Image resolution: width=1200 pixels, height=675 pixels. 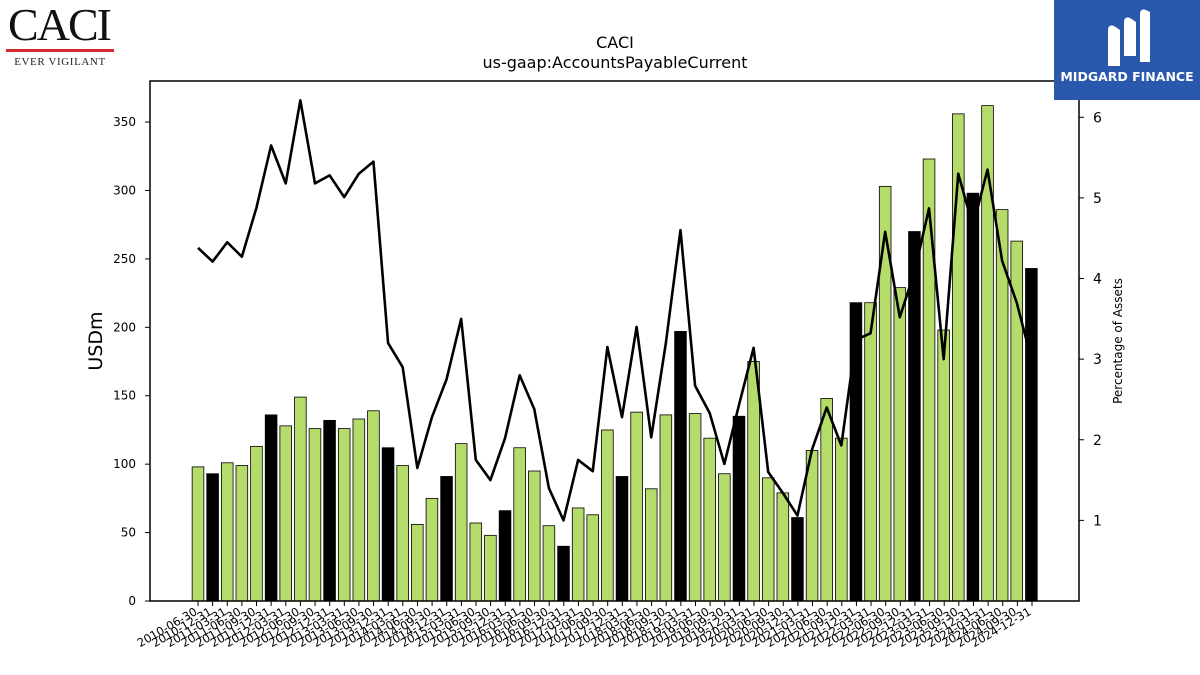 I want to click on y-tick-label: 300, so click(x=124, y=190).